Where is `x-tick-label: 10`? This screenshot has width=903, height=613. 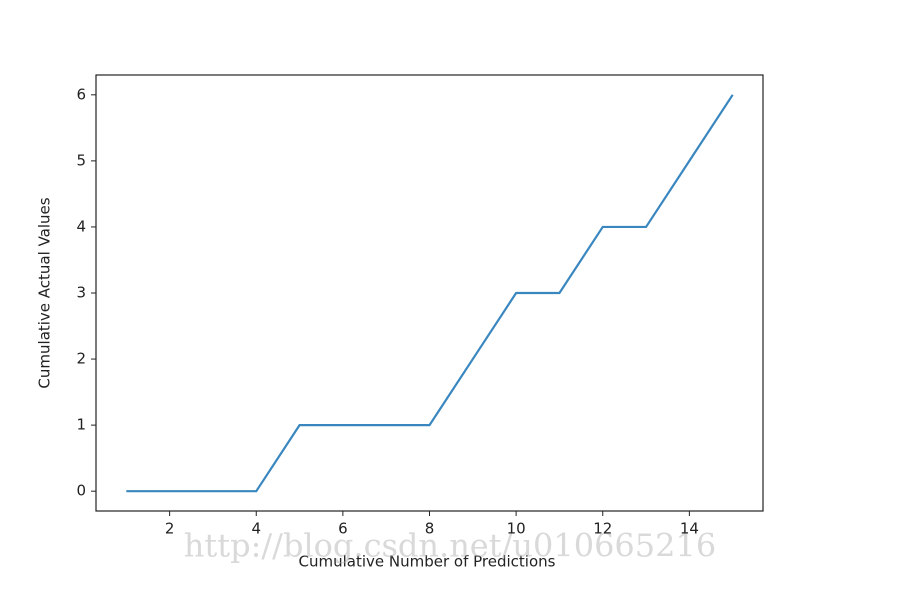 x-tick-label: 10 is located at coordinates (516, 529).